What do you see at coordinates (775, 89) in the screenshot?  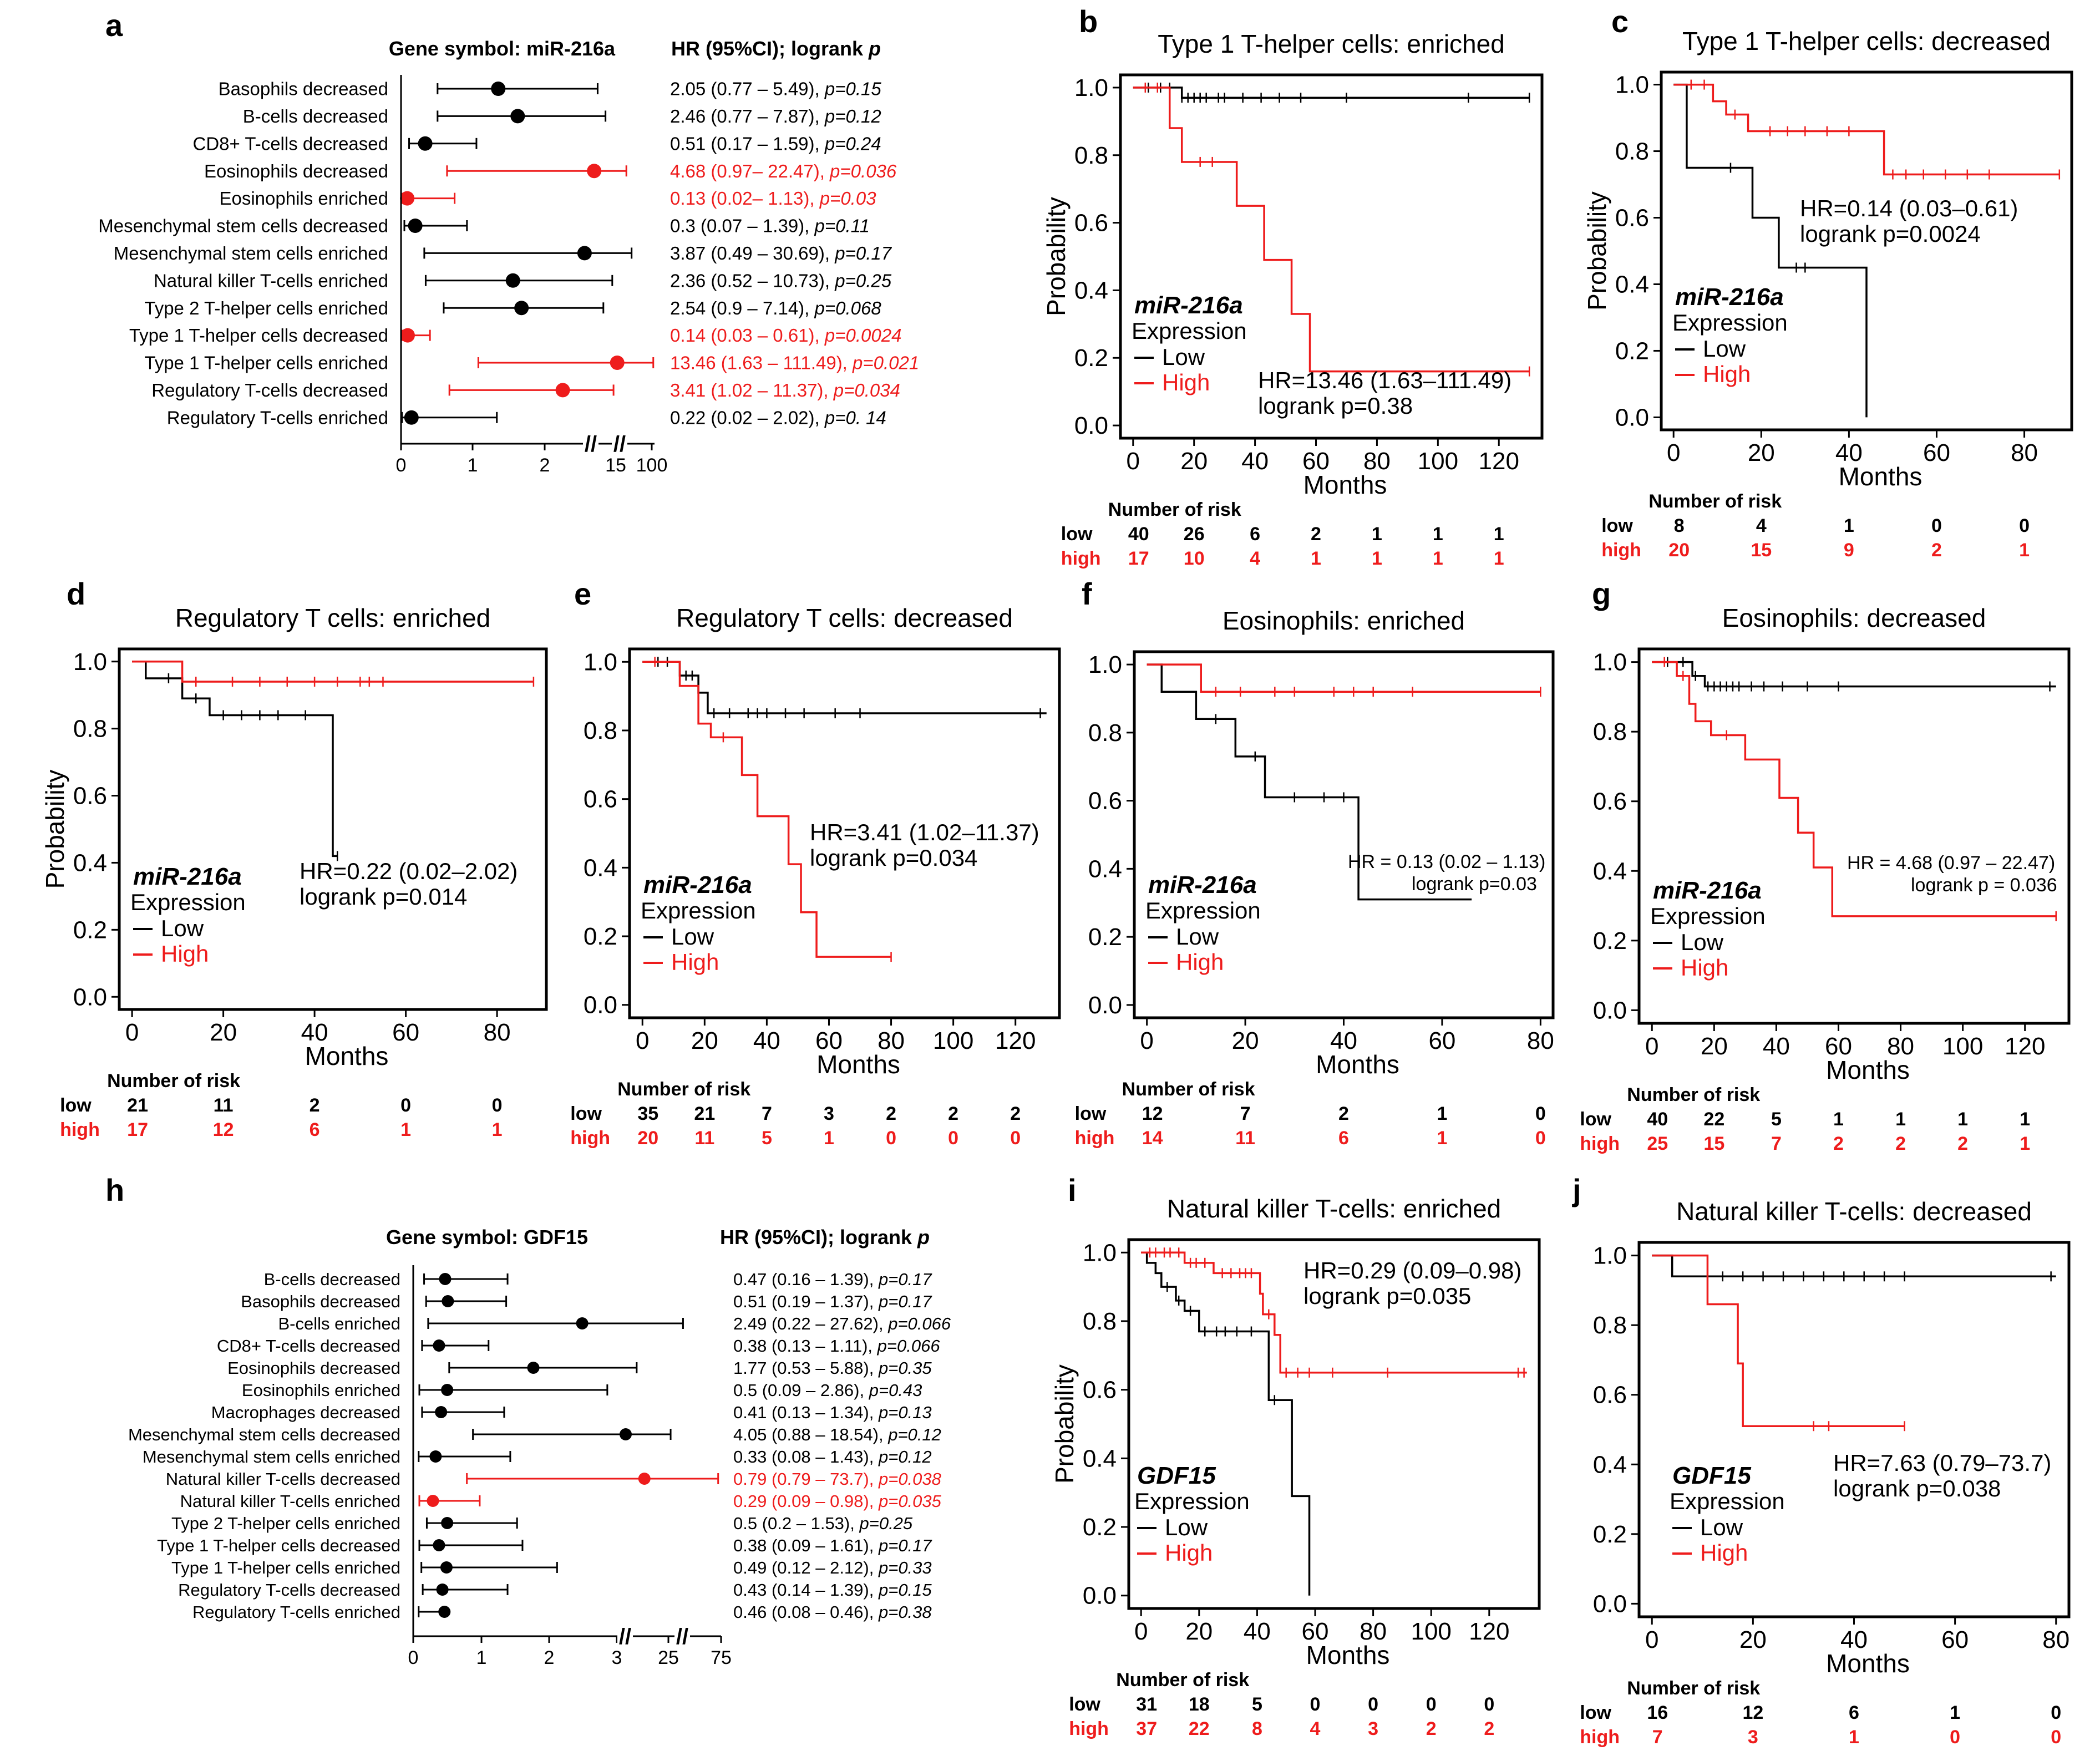 I see `hr-value: 2.05 (0.77 – 5.49), p=0.15` at bounding box center [775, 89].